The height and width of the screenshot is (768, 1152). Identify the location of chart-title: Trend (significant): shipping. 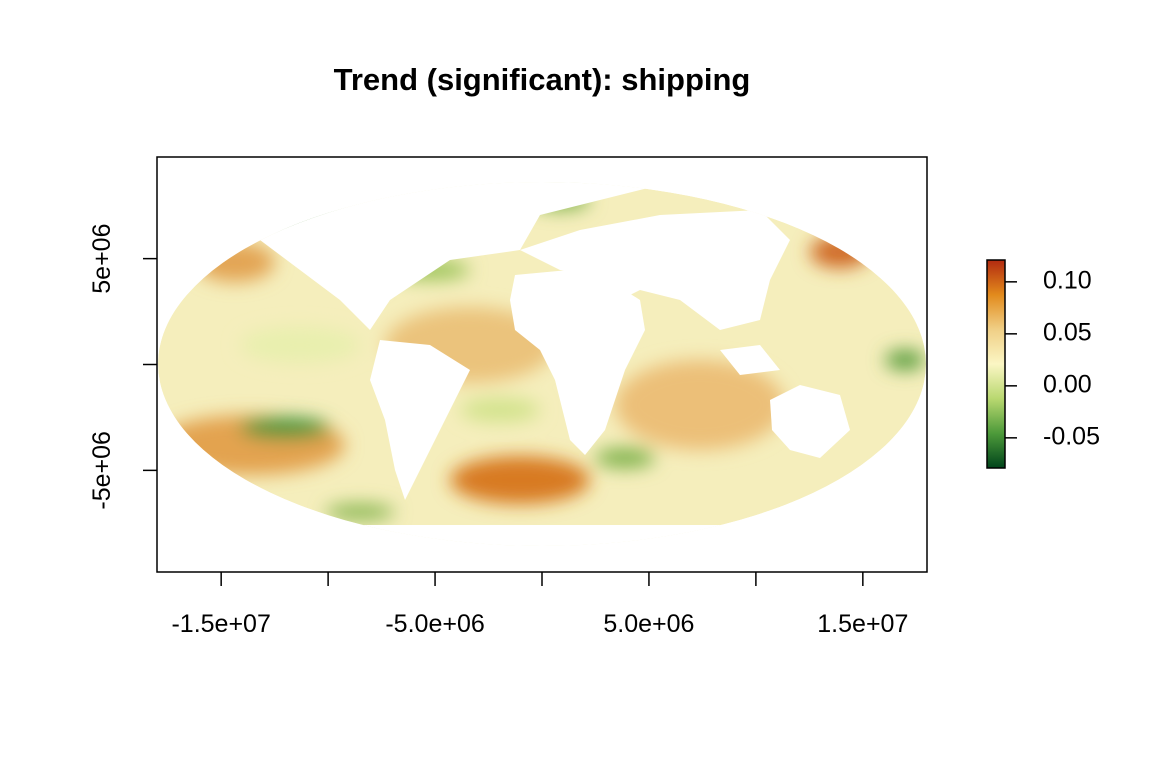
(542, 79).